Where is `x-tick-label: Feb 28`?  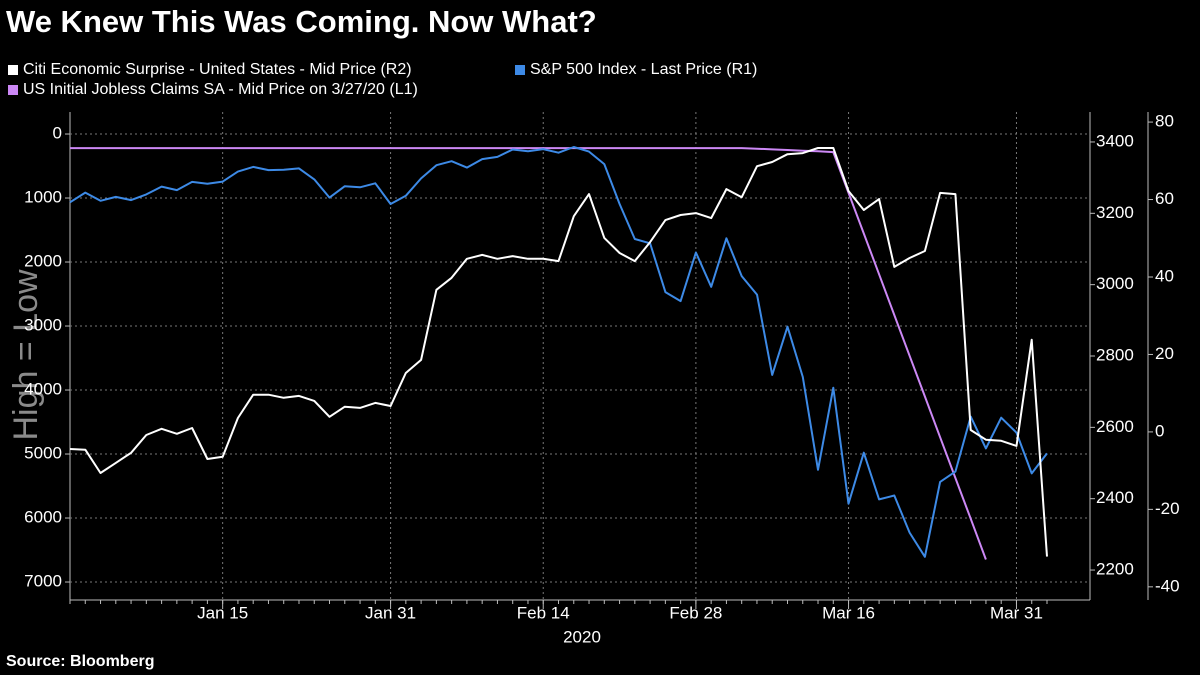
x-tick-label: Feb 28 is located at coordinates (695, 612).